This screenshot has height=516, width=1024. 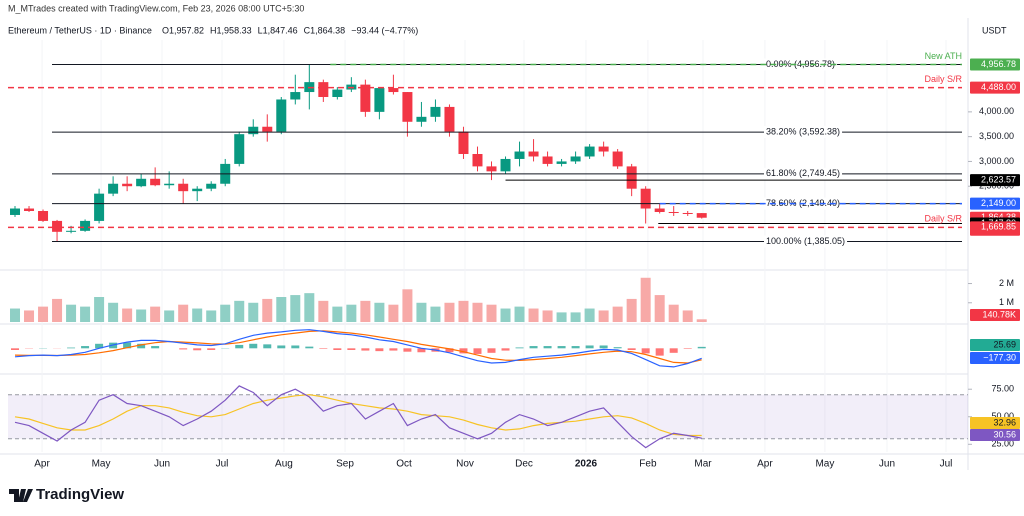 I want to click on quote-value: L1,847.46, so click(x=278, y=30).